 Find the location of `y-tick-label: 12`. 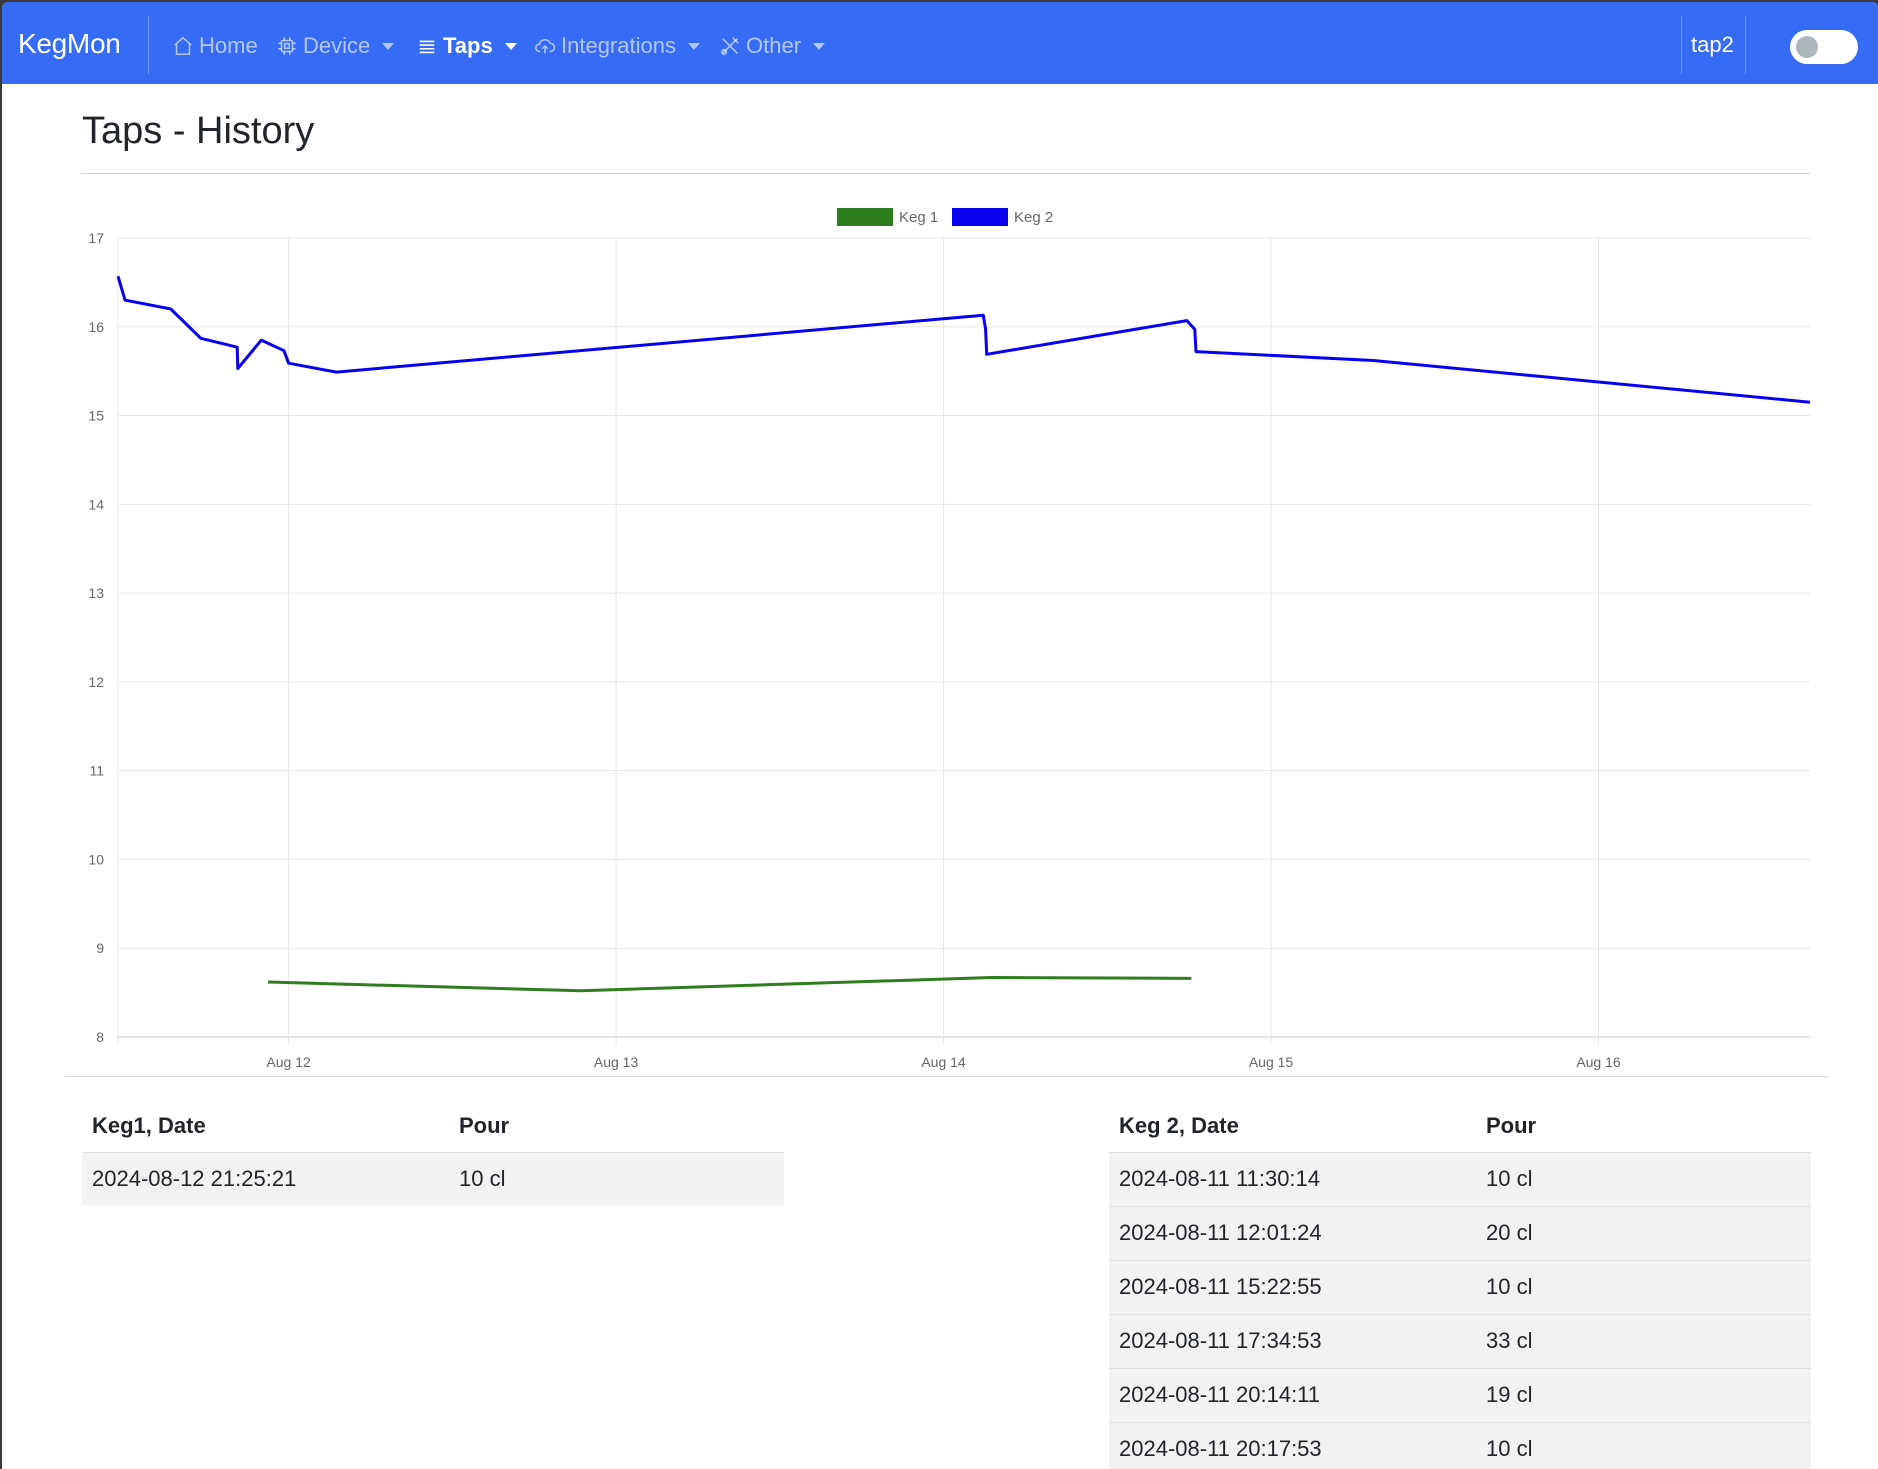

y-tick-label: 12 is located at coordinates (96, 682).